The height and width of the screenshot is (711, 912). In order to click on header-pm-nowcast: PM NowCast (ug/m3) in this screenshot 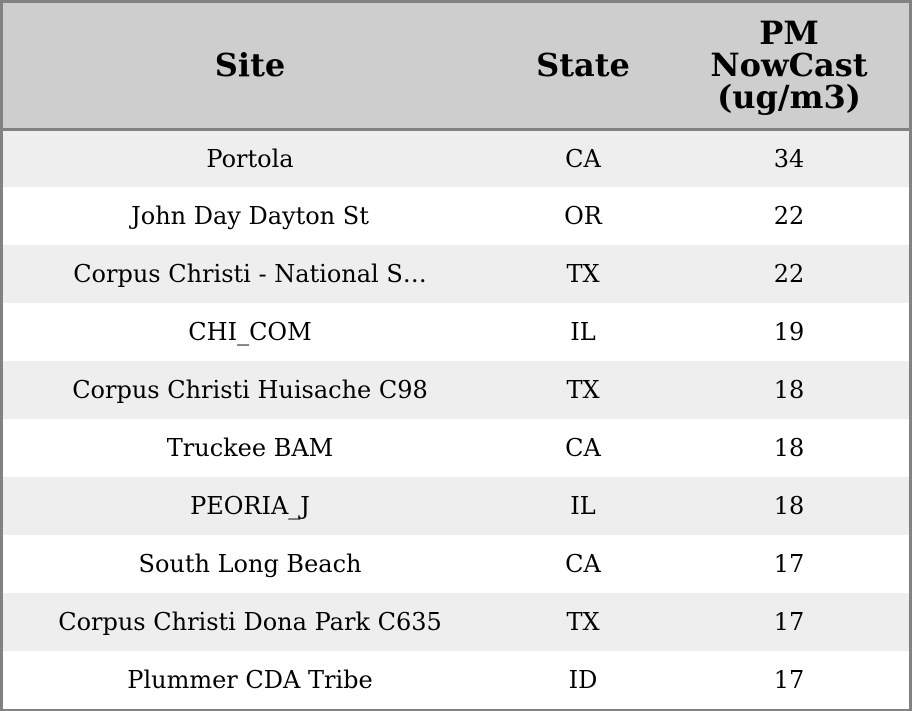, I will do `click(789, 67)`.